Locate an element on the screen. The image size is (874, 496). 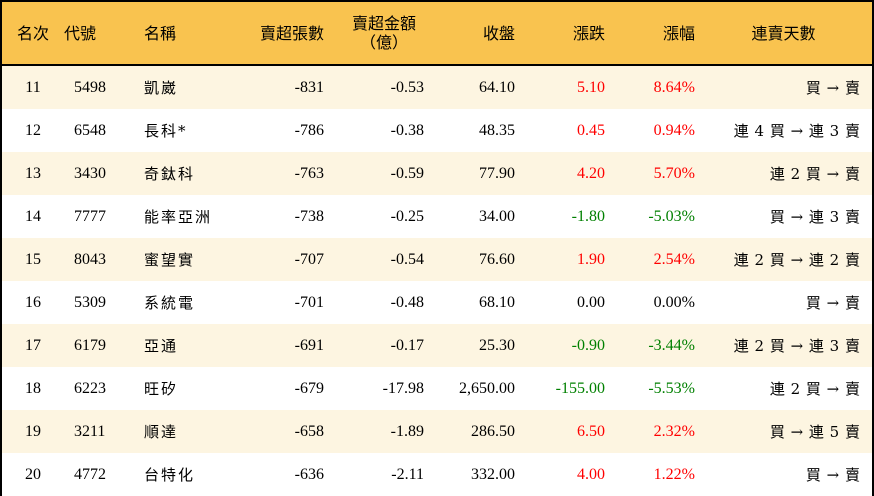
header-sell-amount: 賣超金額 （億） is located at coordinates (374, 34).